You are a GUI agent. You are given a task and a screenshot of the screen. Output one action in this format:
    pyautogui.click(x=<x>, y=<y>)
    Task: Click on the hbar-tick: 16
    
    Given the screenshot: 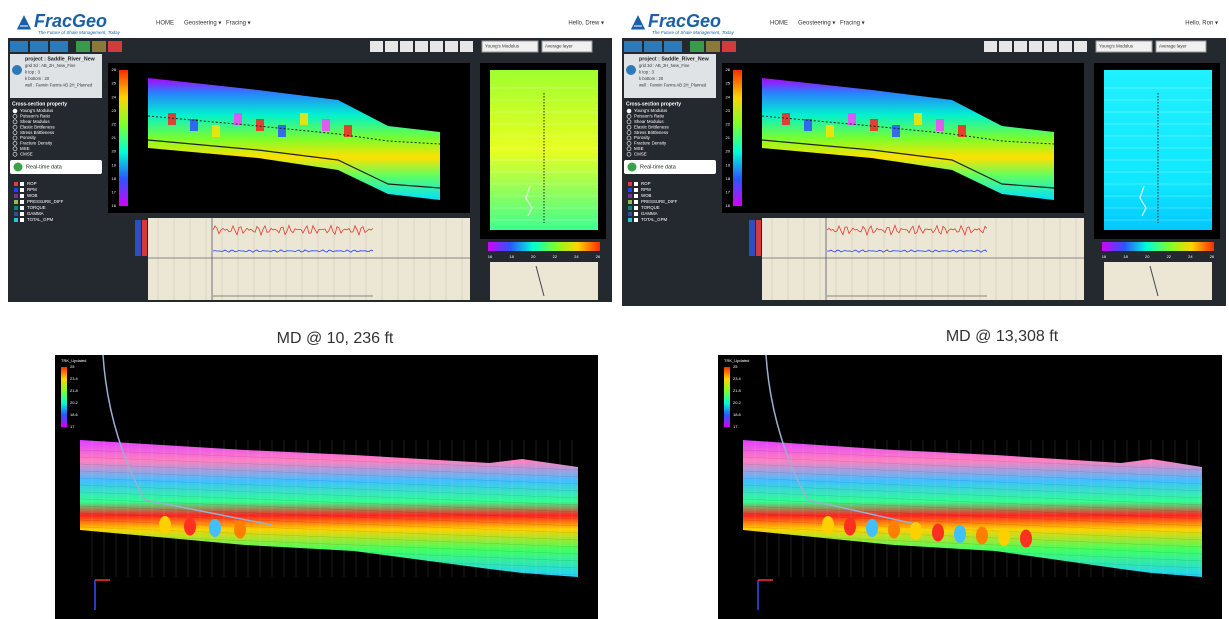 What is the action you would take?
    pyautogui.click(x=490, y=256)
    